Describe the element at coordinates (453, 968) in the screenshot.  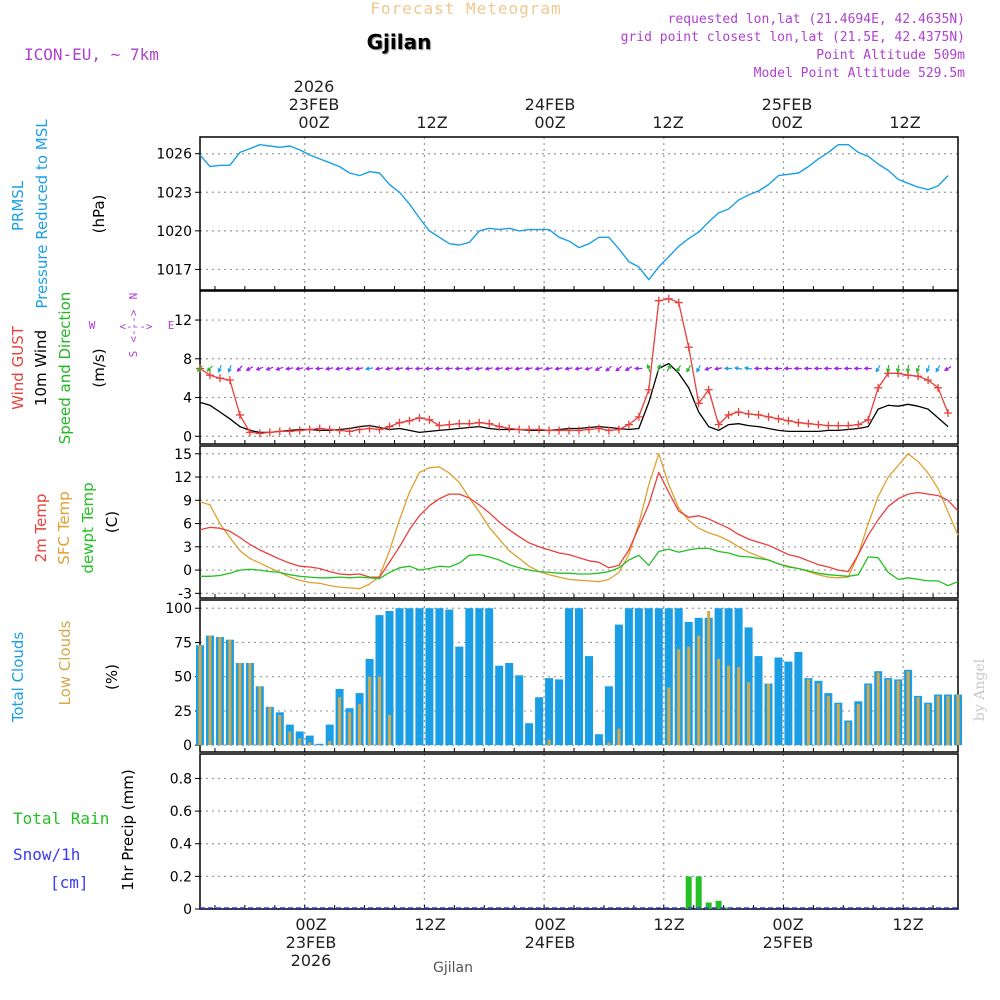
I see `footer-location: Gjilan` at that location.